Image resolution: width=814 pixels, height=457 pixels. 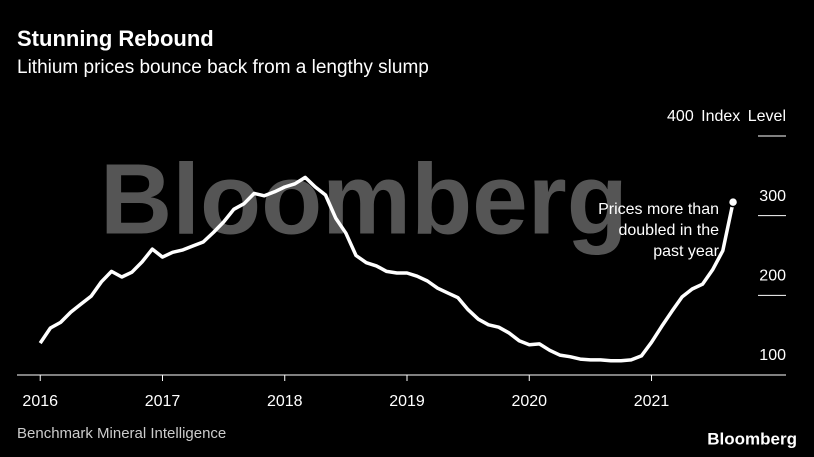 What do you see at coordinates (121, 433) in the screenshot?
I see `source: Benchmark Mineral Intelligence` at bounding box center [121, 433].